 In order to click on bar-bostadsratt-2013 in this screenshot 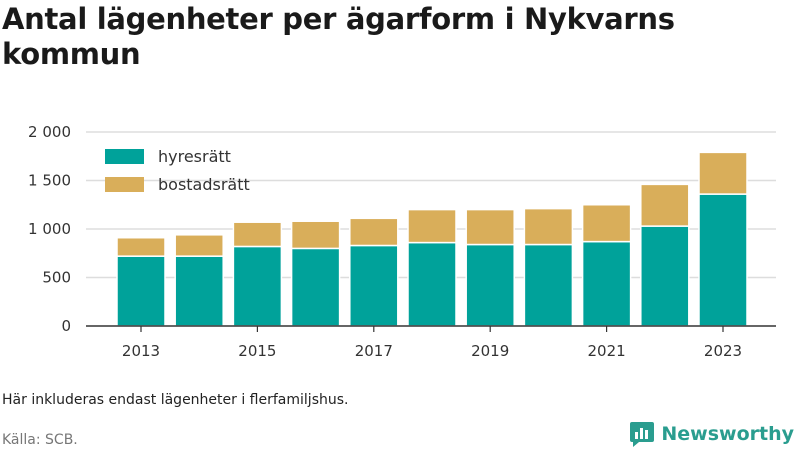, I will do `click(141, 246)`.